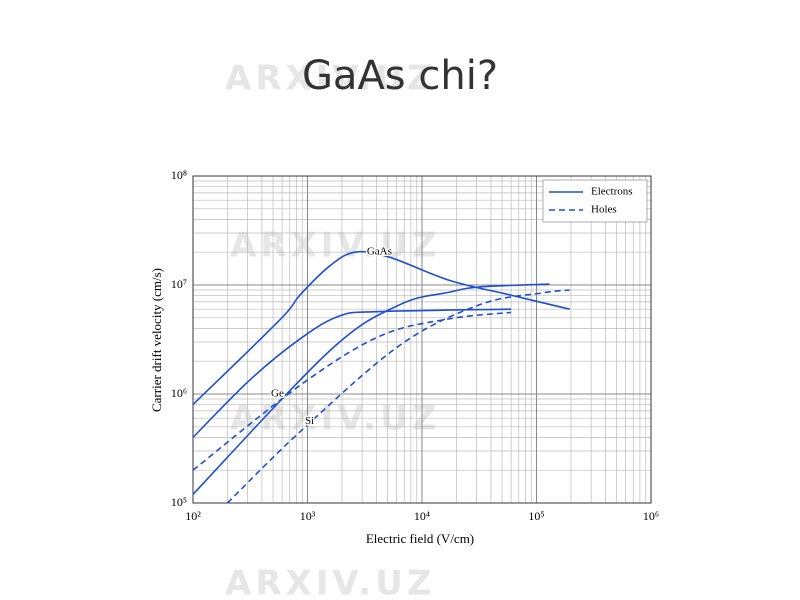  What do you see at coordinates (604, 210) in the screenshot?
I see `legend-label: Holes` at bounding box center [604, 210].